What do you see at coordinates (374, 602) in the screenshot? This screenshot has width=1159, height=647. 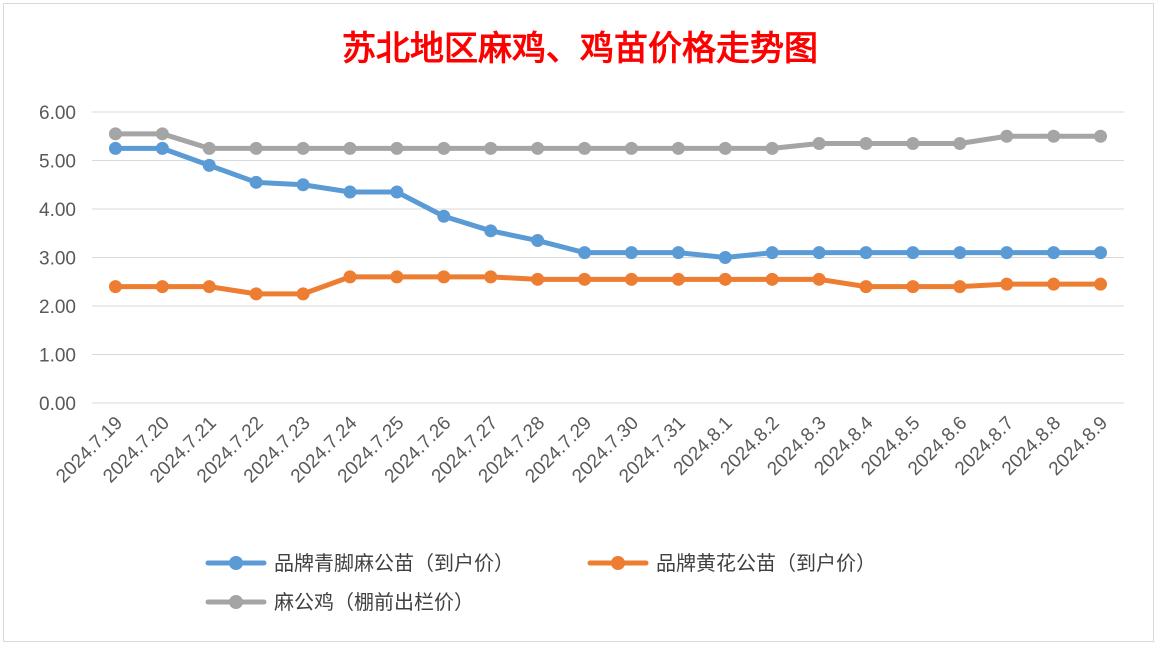 I see `legend-label: 麻公鸡（棚前出栏价）` at bounding box center [374, 602].